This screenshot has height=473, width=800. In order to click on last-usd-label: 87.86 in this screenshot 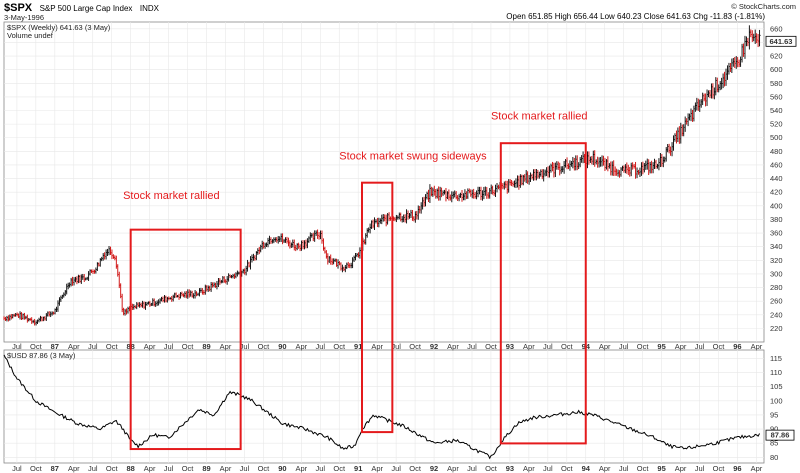, I will do `click(780, 435)`.